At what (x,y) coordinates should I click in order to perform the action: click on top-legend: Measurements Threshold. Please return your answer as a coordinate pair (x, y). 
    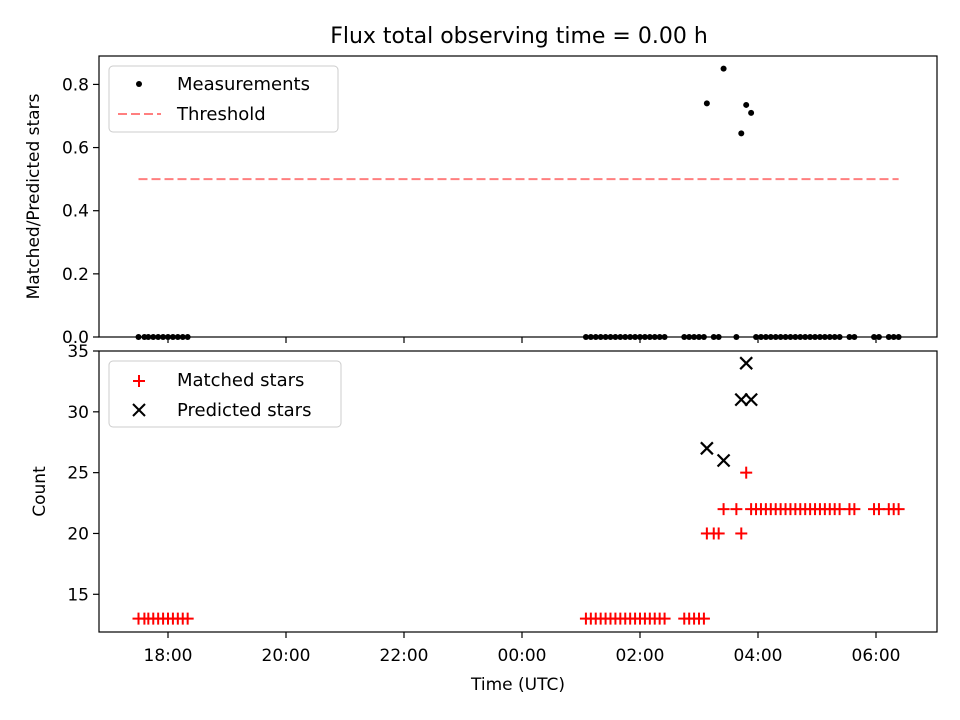
    Looking at the image, I should click on (223, 99).